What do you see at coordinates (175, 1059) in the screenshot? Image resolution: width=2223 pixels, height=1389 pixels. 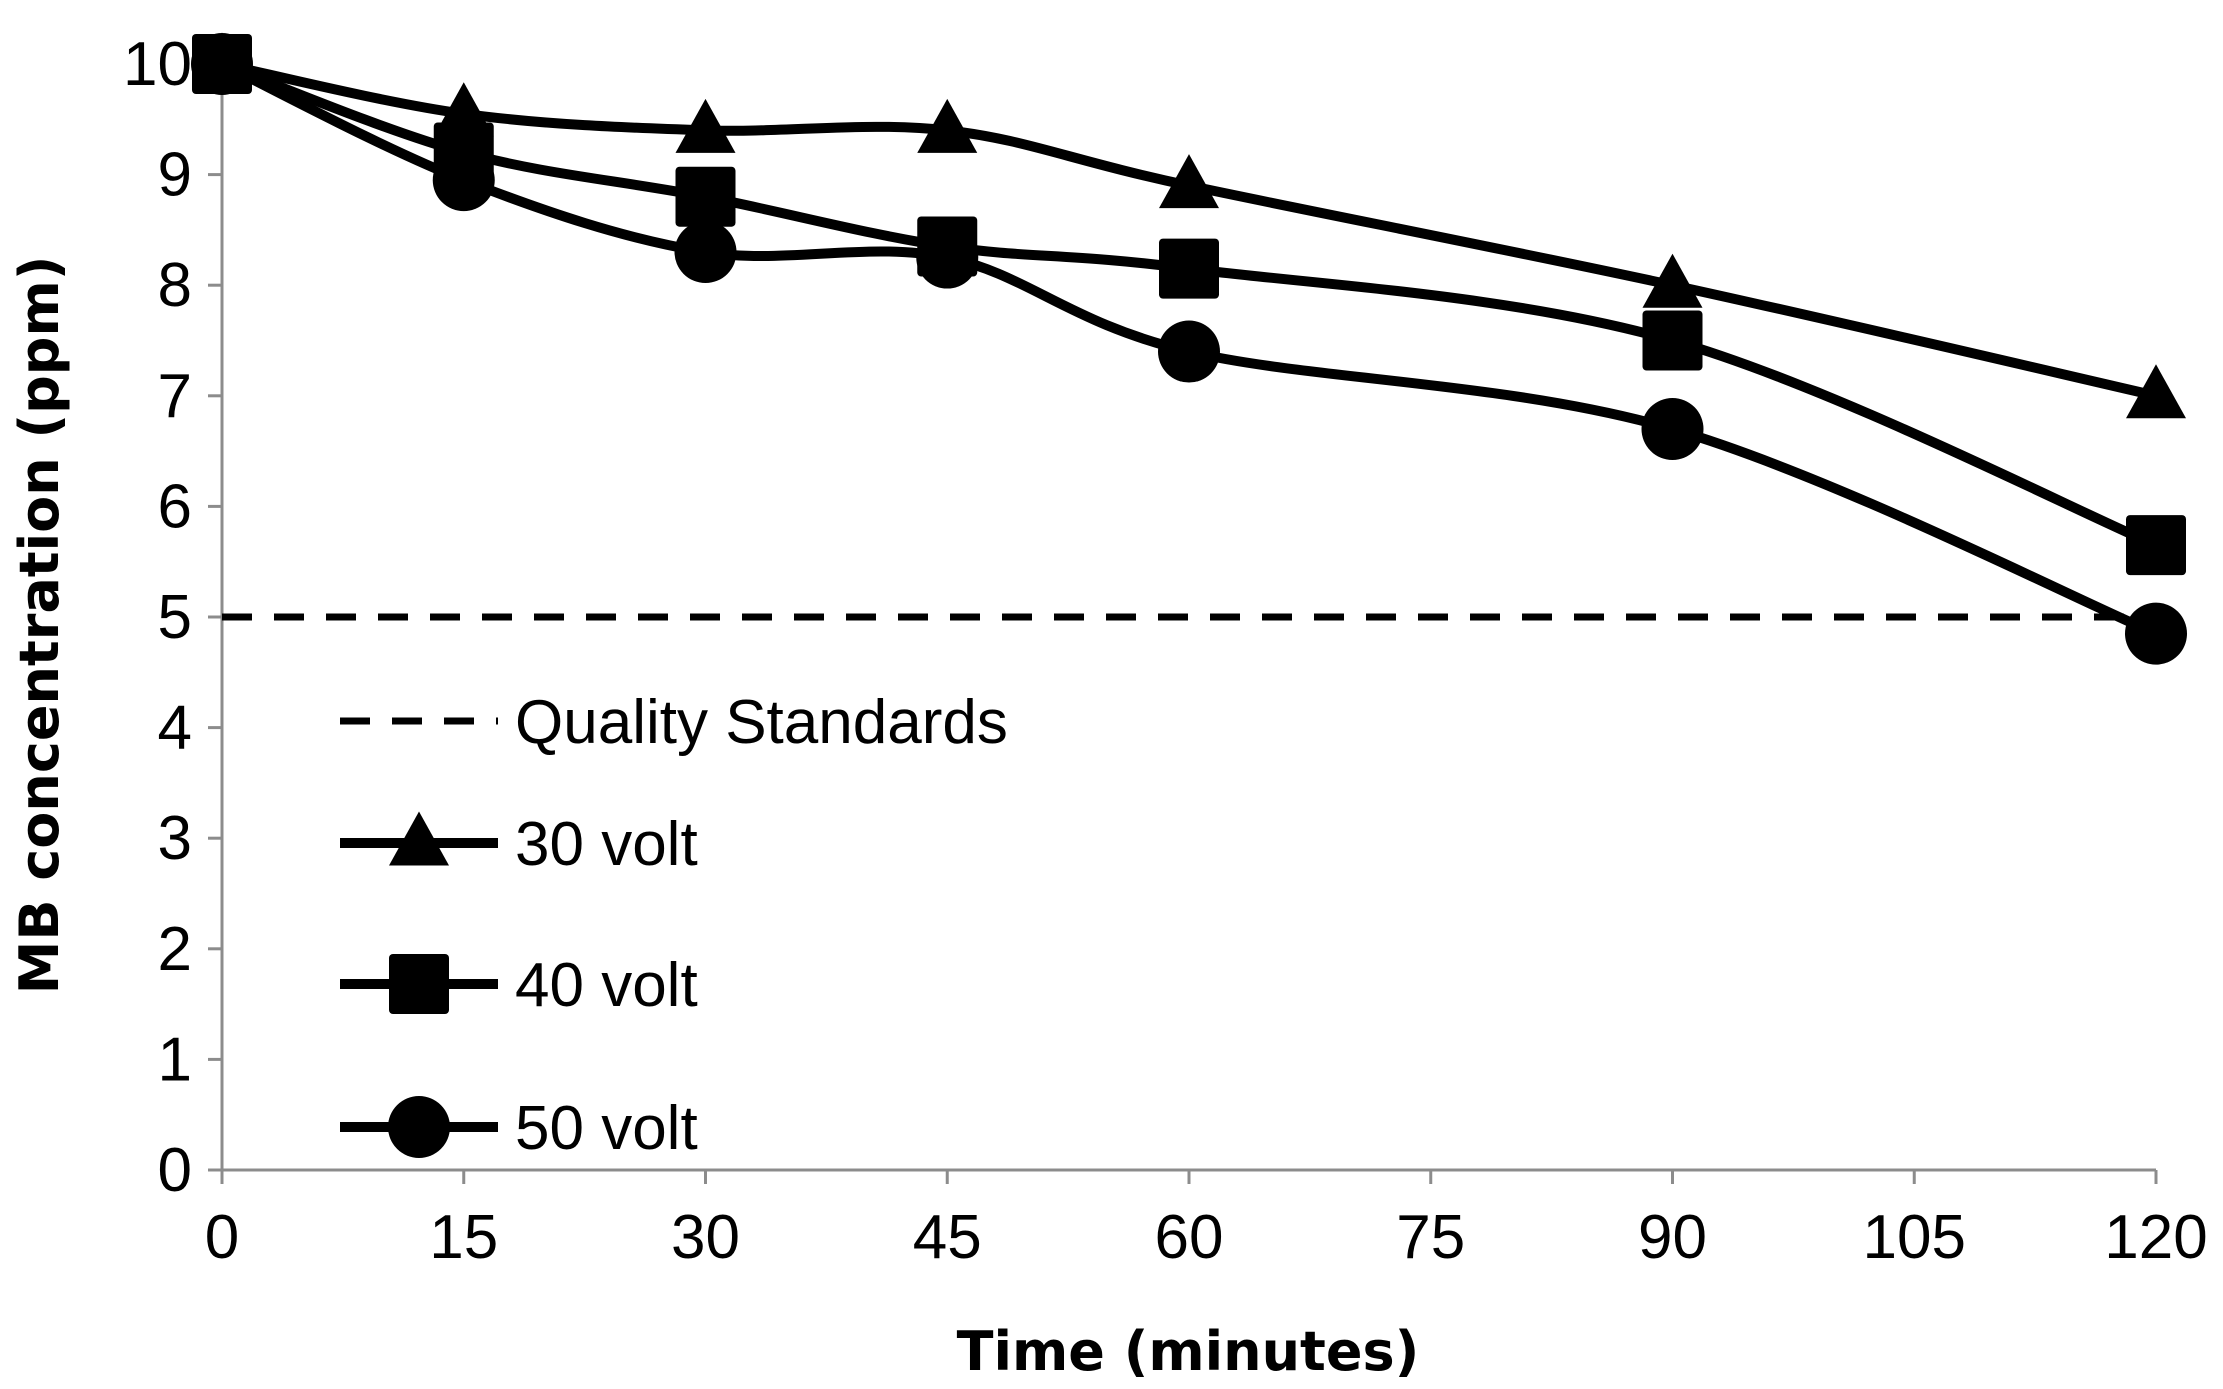 I see `y-tick-label: 1` at bounding box center [175, 1059].